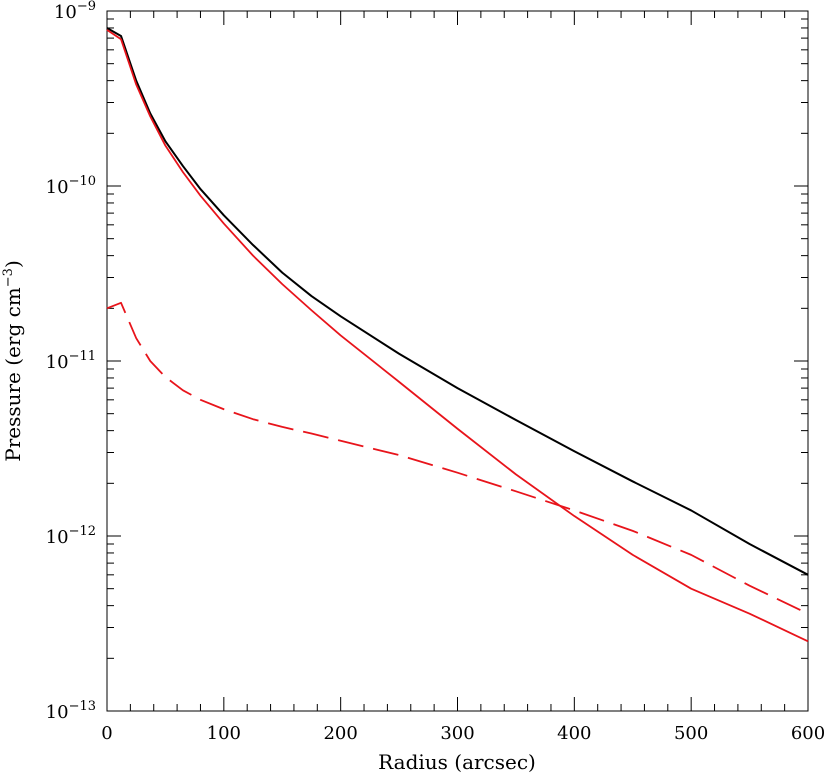 Image resolution: width=830 pixels, height=777 pixels. I want to click on y-axis-title-exponent: −3, so click(8, 277).